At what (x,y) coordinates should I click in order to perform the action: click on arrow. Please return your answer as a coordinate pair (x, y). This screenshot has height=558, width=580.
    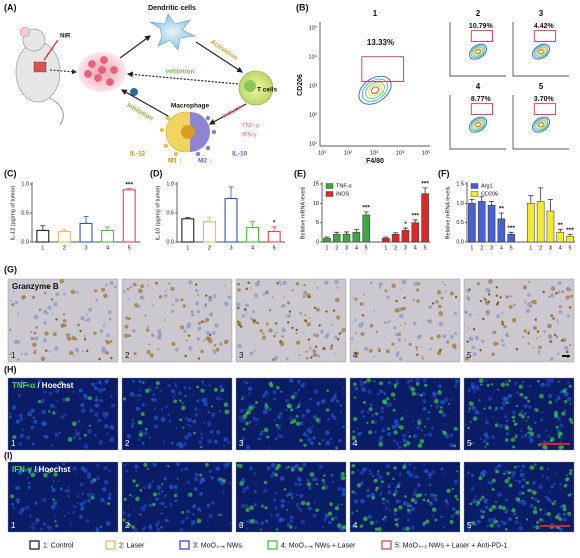
    Looking at the image, I should click on (182, 78).